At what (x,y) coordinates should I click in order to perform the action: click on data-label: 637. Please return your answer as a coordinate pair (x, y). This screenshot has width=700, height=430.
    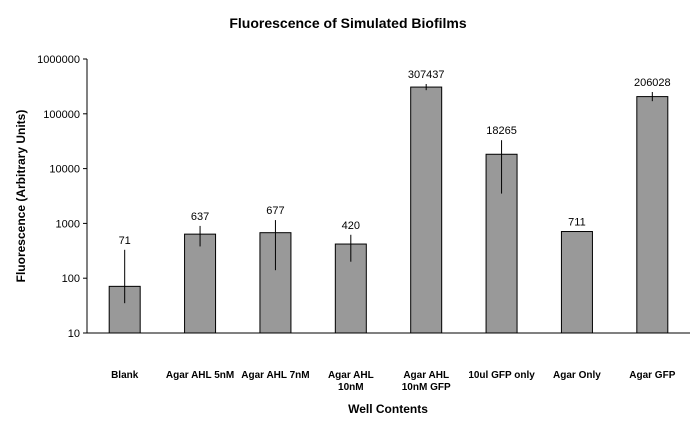
    Looking at the image, I should click on (200, 217).